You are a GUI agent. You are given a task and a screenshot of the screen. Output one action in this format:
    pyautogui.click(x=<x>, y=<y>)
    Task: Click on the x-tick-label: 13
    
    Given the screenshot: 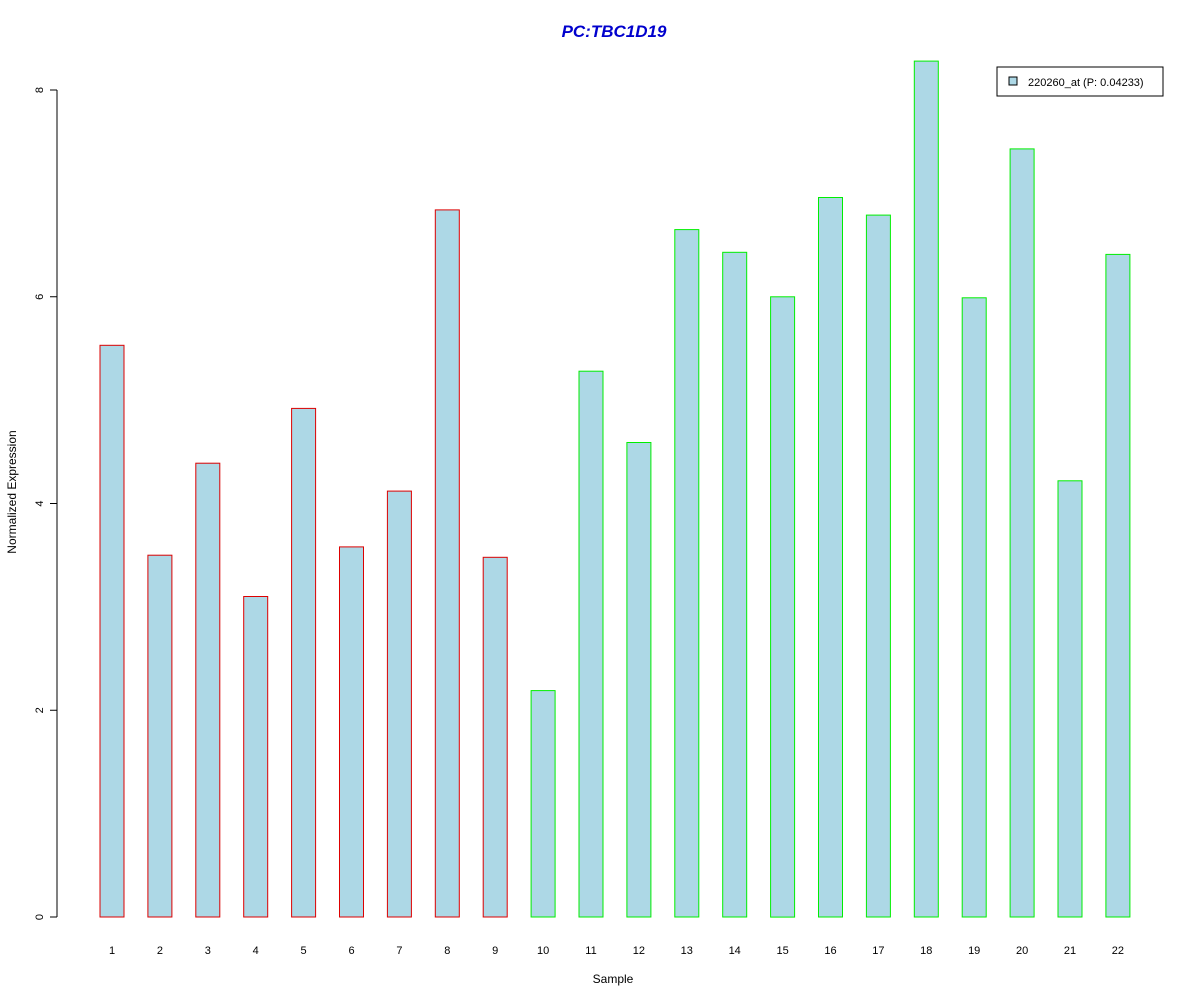 What is the action you would take?
    pyautogui.click(x=687, y=951)
    